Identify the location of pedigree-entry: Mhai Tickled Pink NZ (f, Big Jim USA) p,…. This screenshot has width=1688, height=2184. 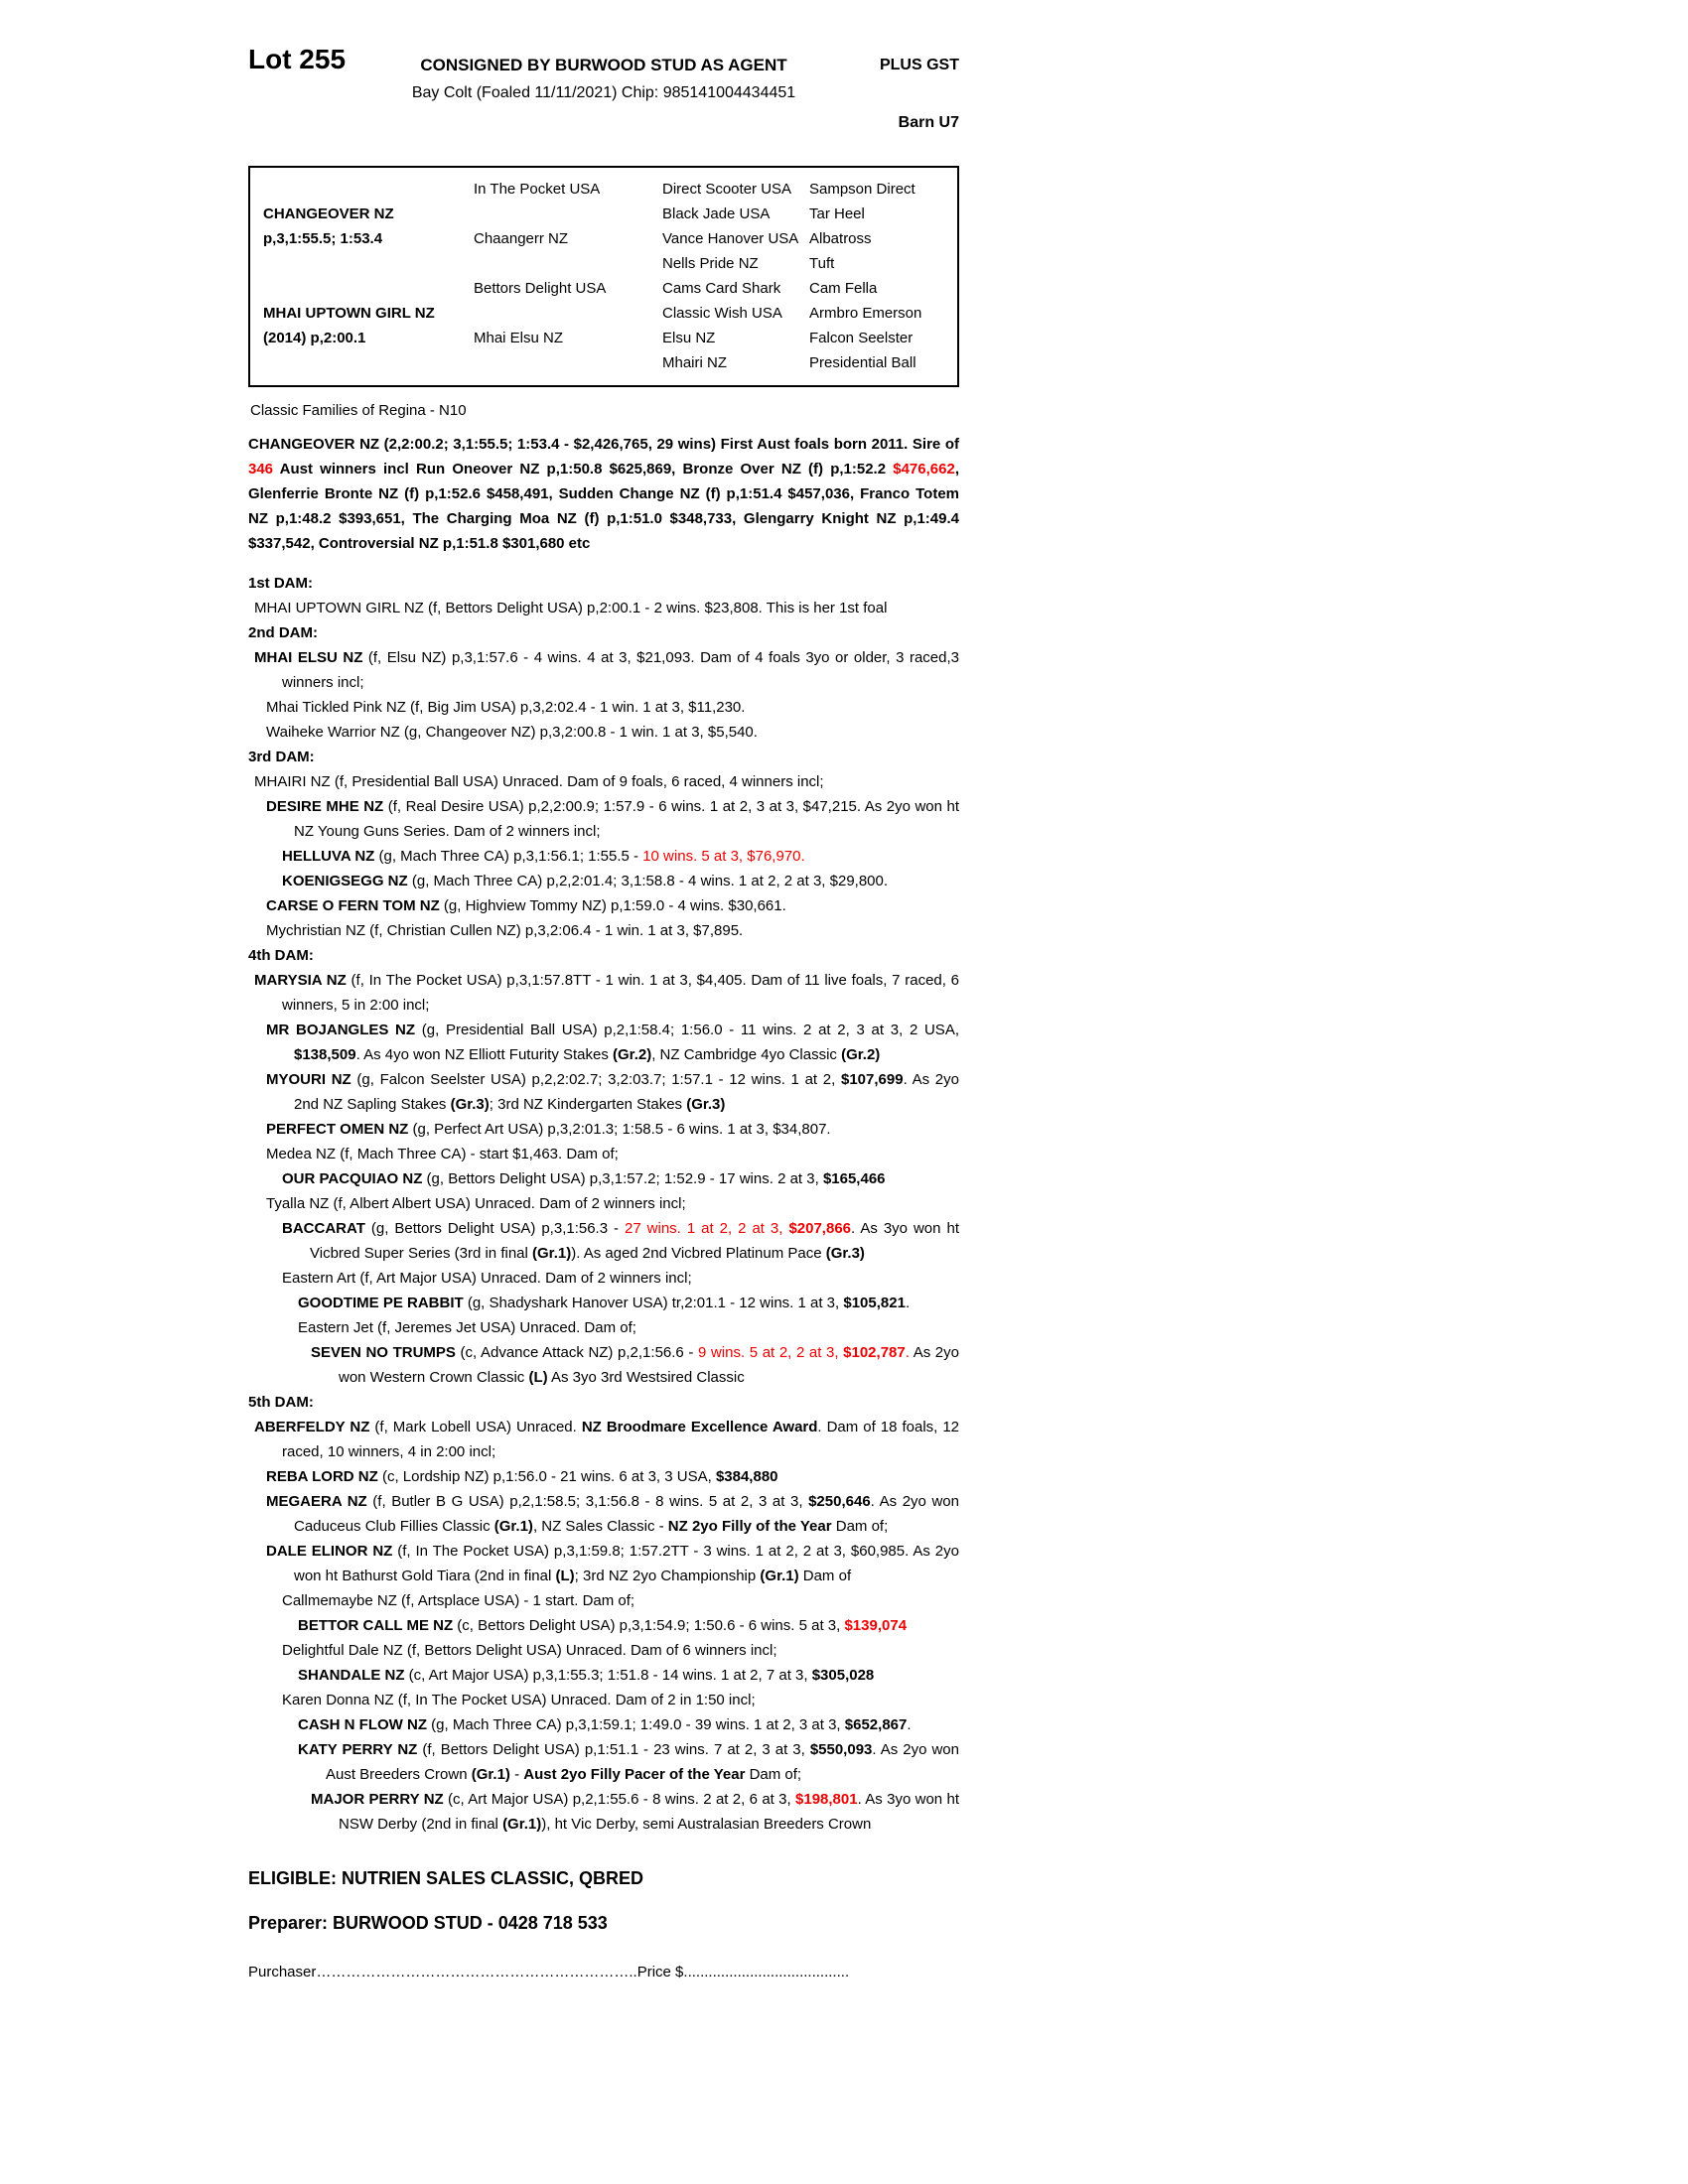
(506, 707).